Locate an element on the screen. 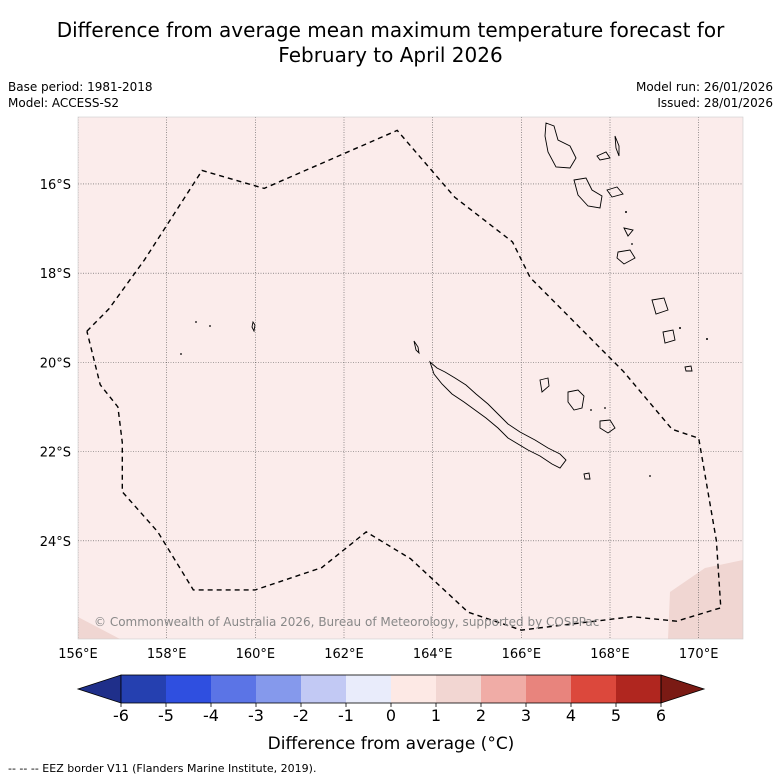 This screenshot has width=781, height=781. y-tick-label: 22°S is located at coordinates (55, 453).